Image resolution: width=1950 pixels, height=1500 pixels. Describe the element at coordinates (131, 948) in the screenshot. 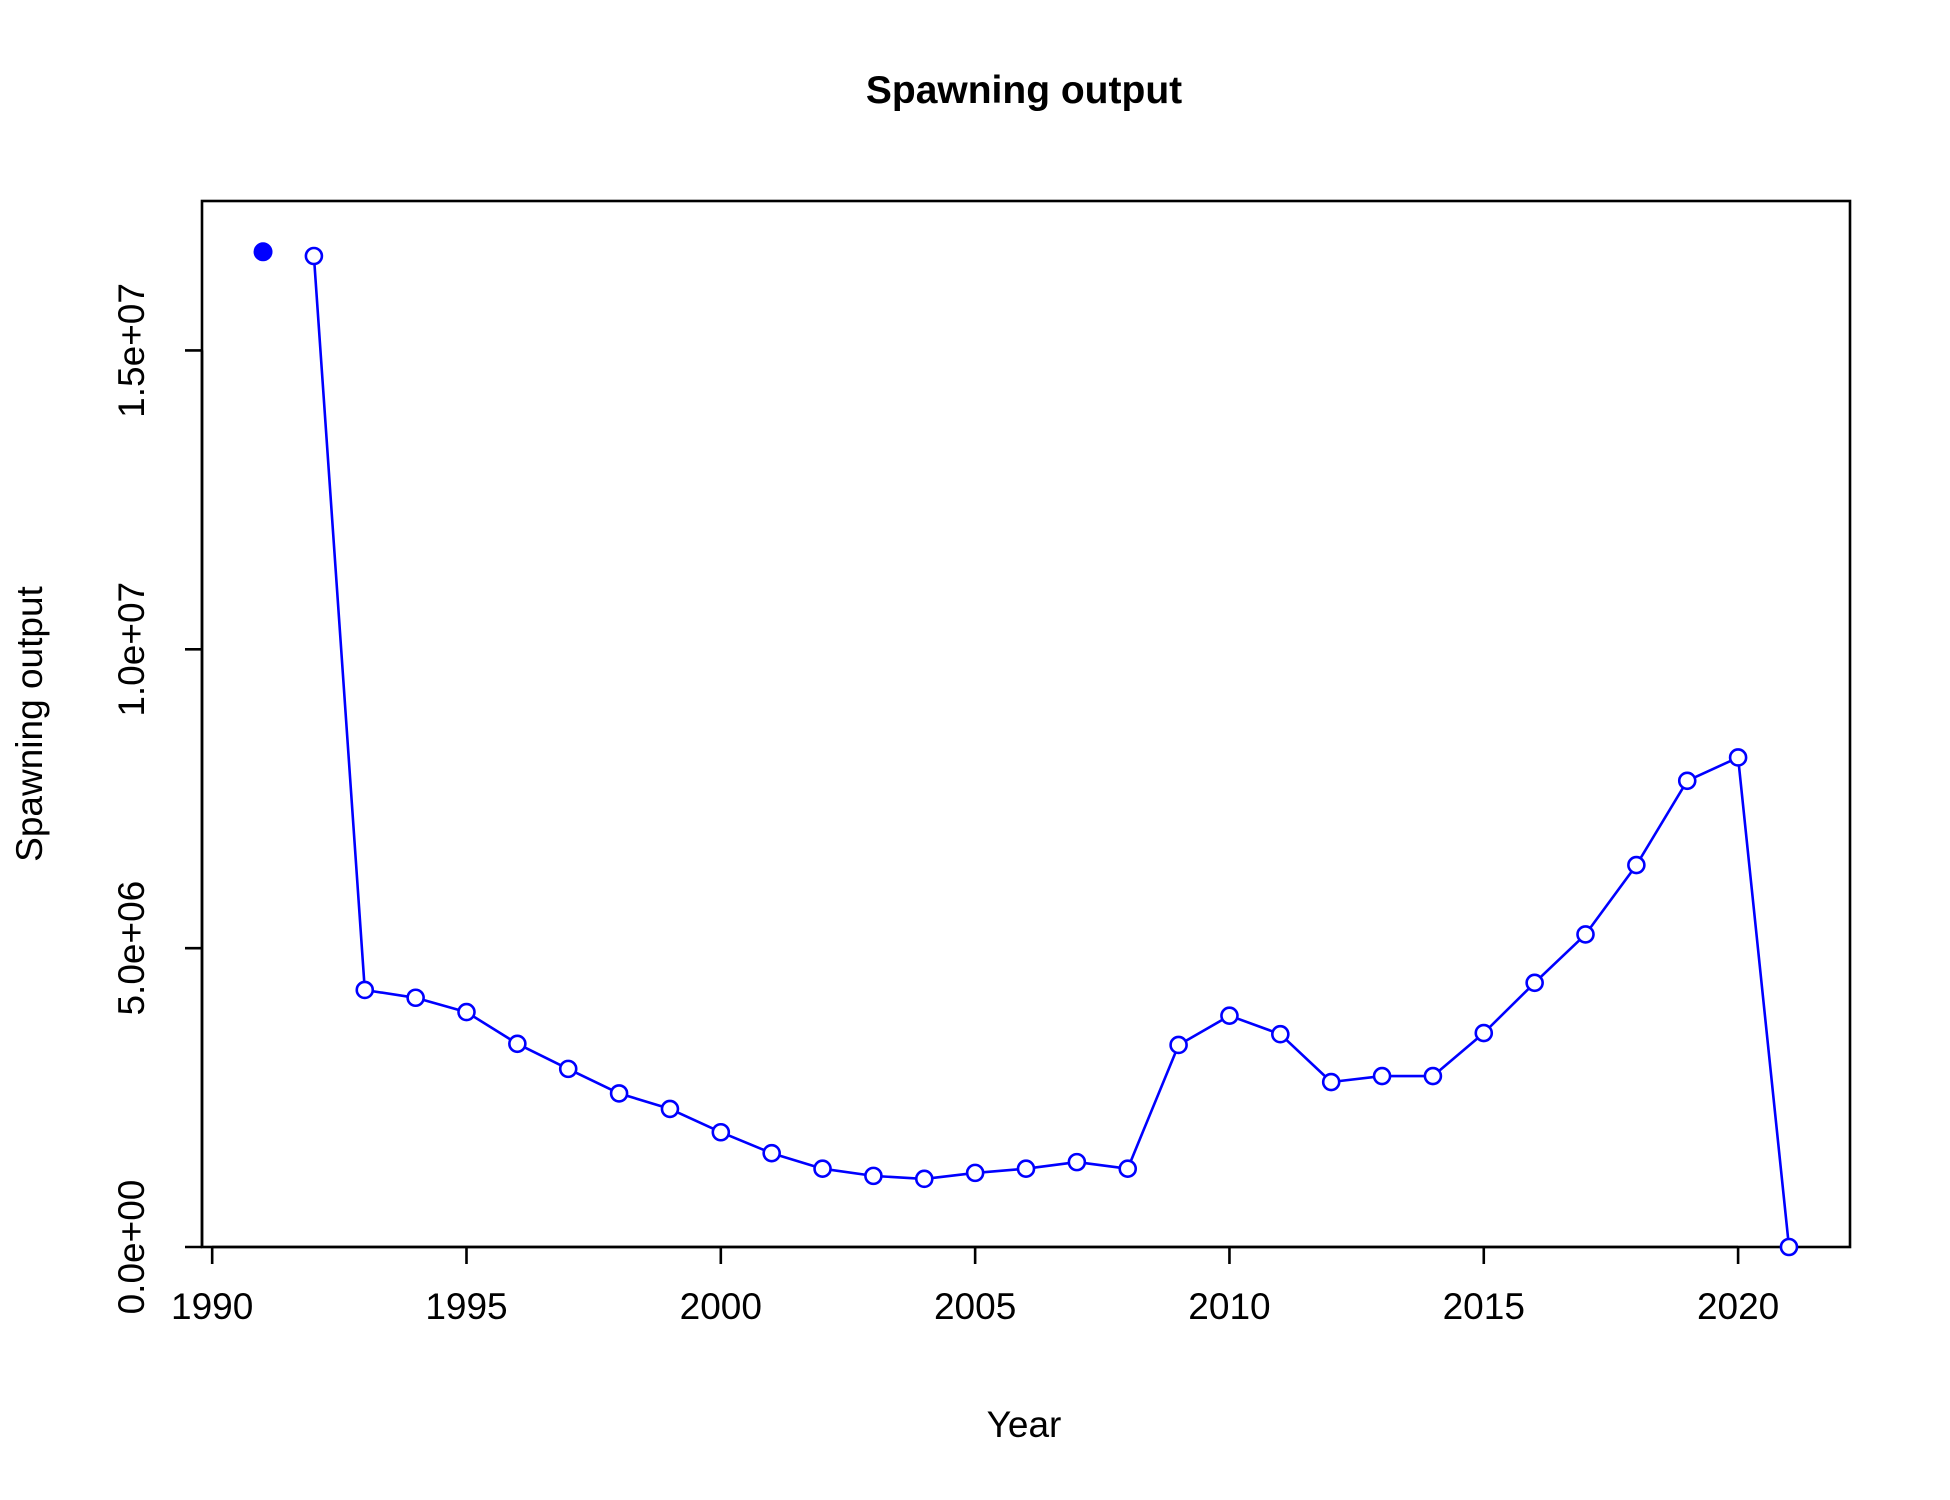

I see `y-tick-label: 5.0e+06` at that location.